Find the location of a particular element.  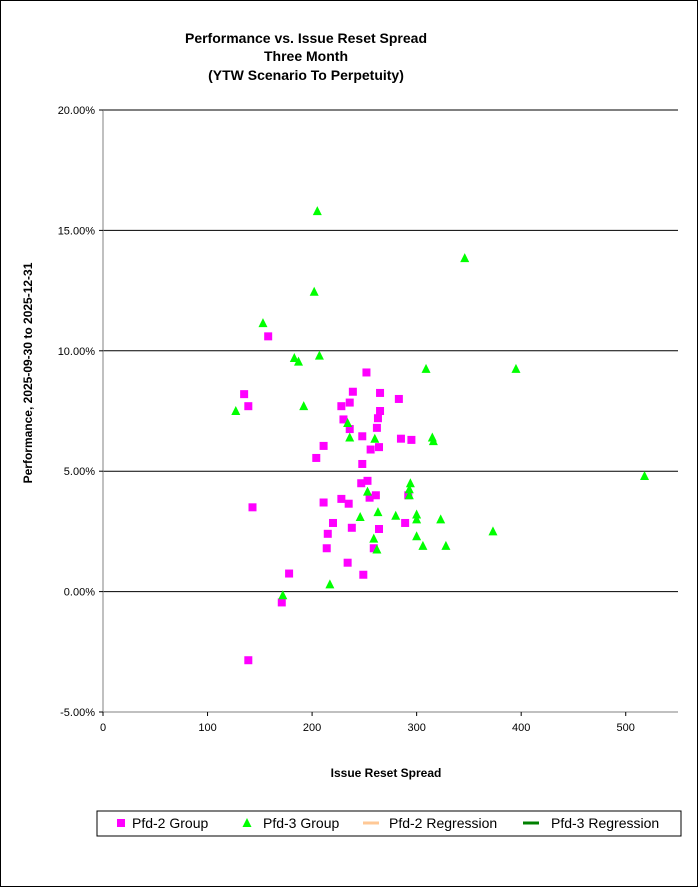

x-tick-label: 100 is located at coordinates (207, 728).